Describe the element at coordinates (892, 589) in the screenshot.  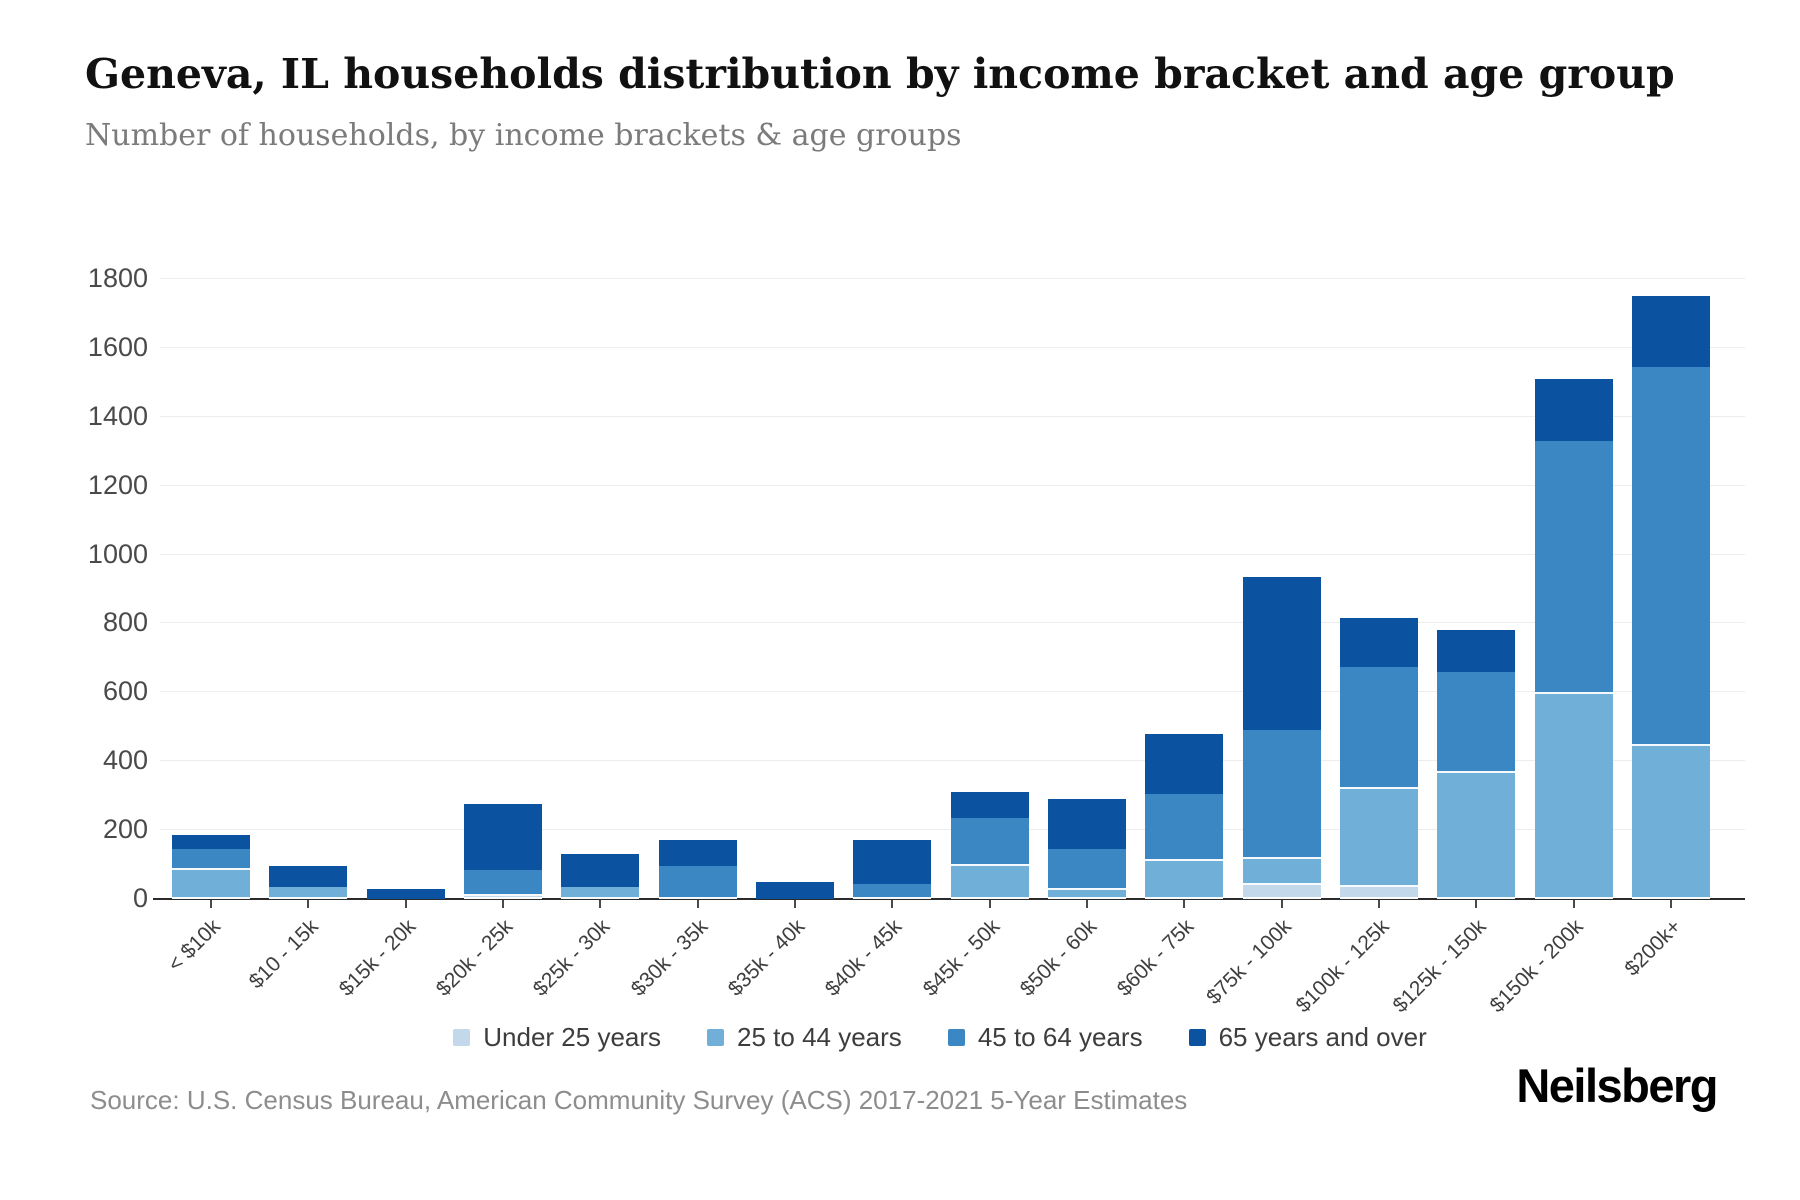
I see `bar-$40k - 45k` at that location.